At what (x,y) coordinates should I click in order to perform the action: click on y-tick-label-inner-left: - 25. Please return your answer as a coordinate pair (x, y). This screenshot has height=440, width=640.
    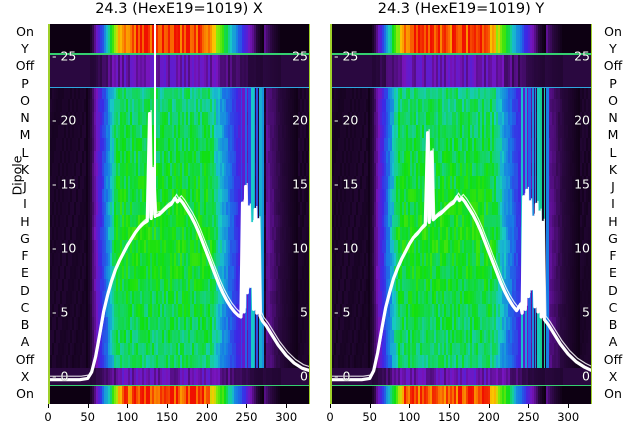
    Looking at the image, I should click on (64, 56).